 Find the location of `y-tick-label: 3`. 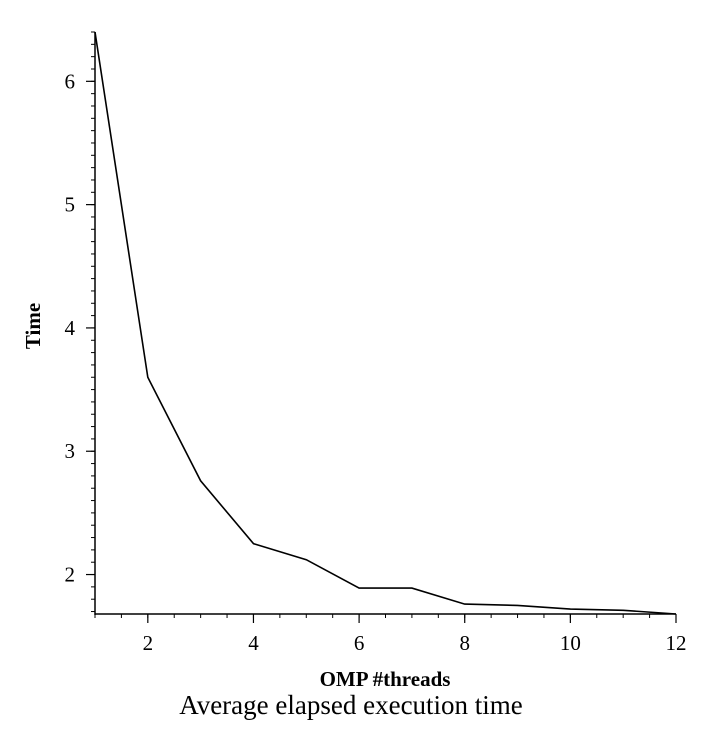

y-tick-label: 3 is located at coordinates (70, 451).